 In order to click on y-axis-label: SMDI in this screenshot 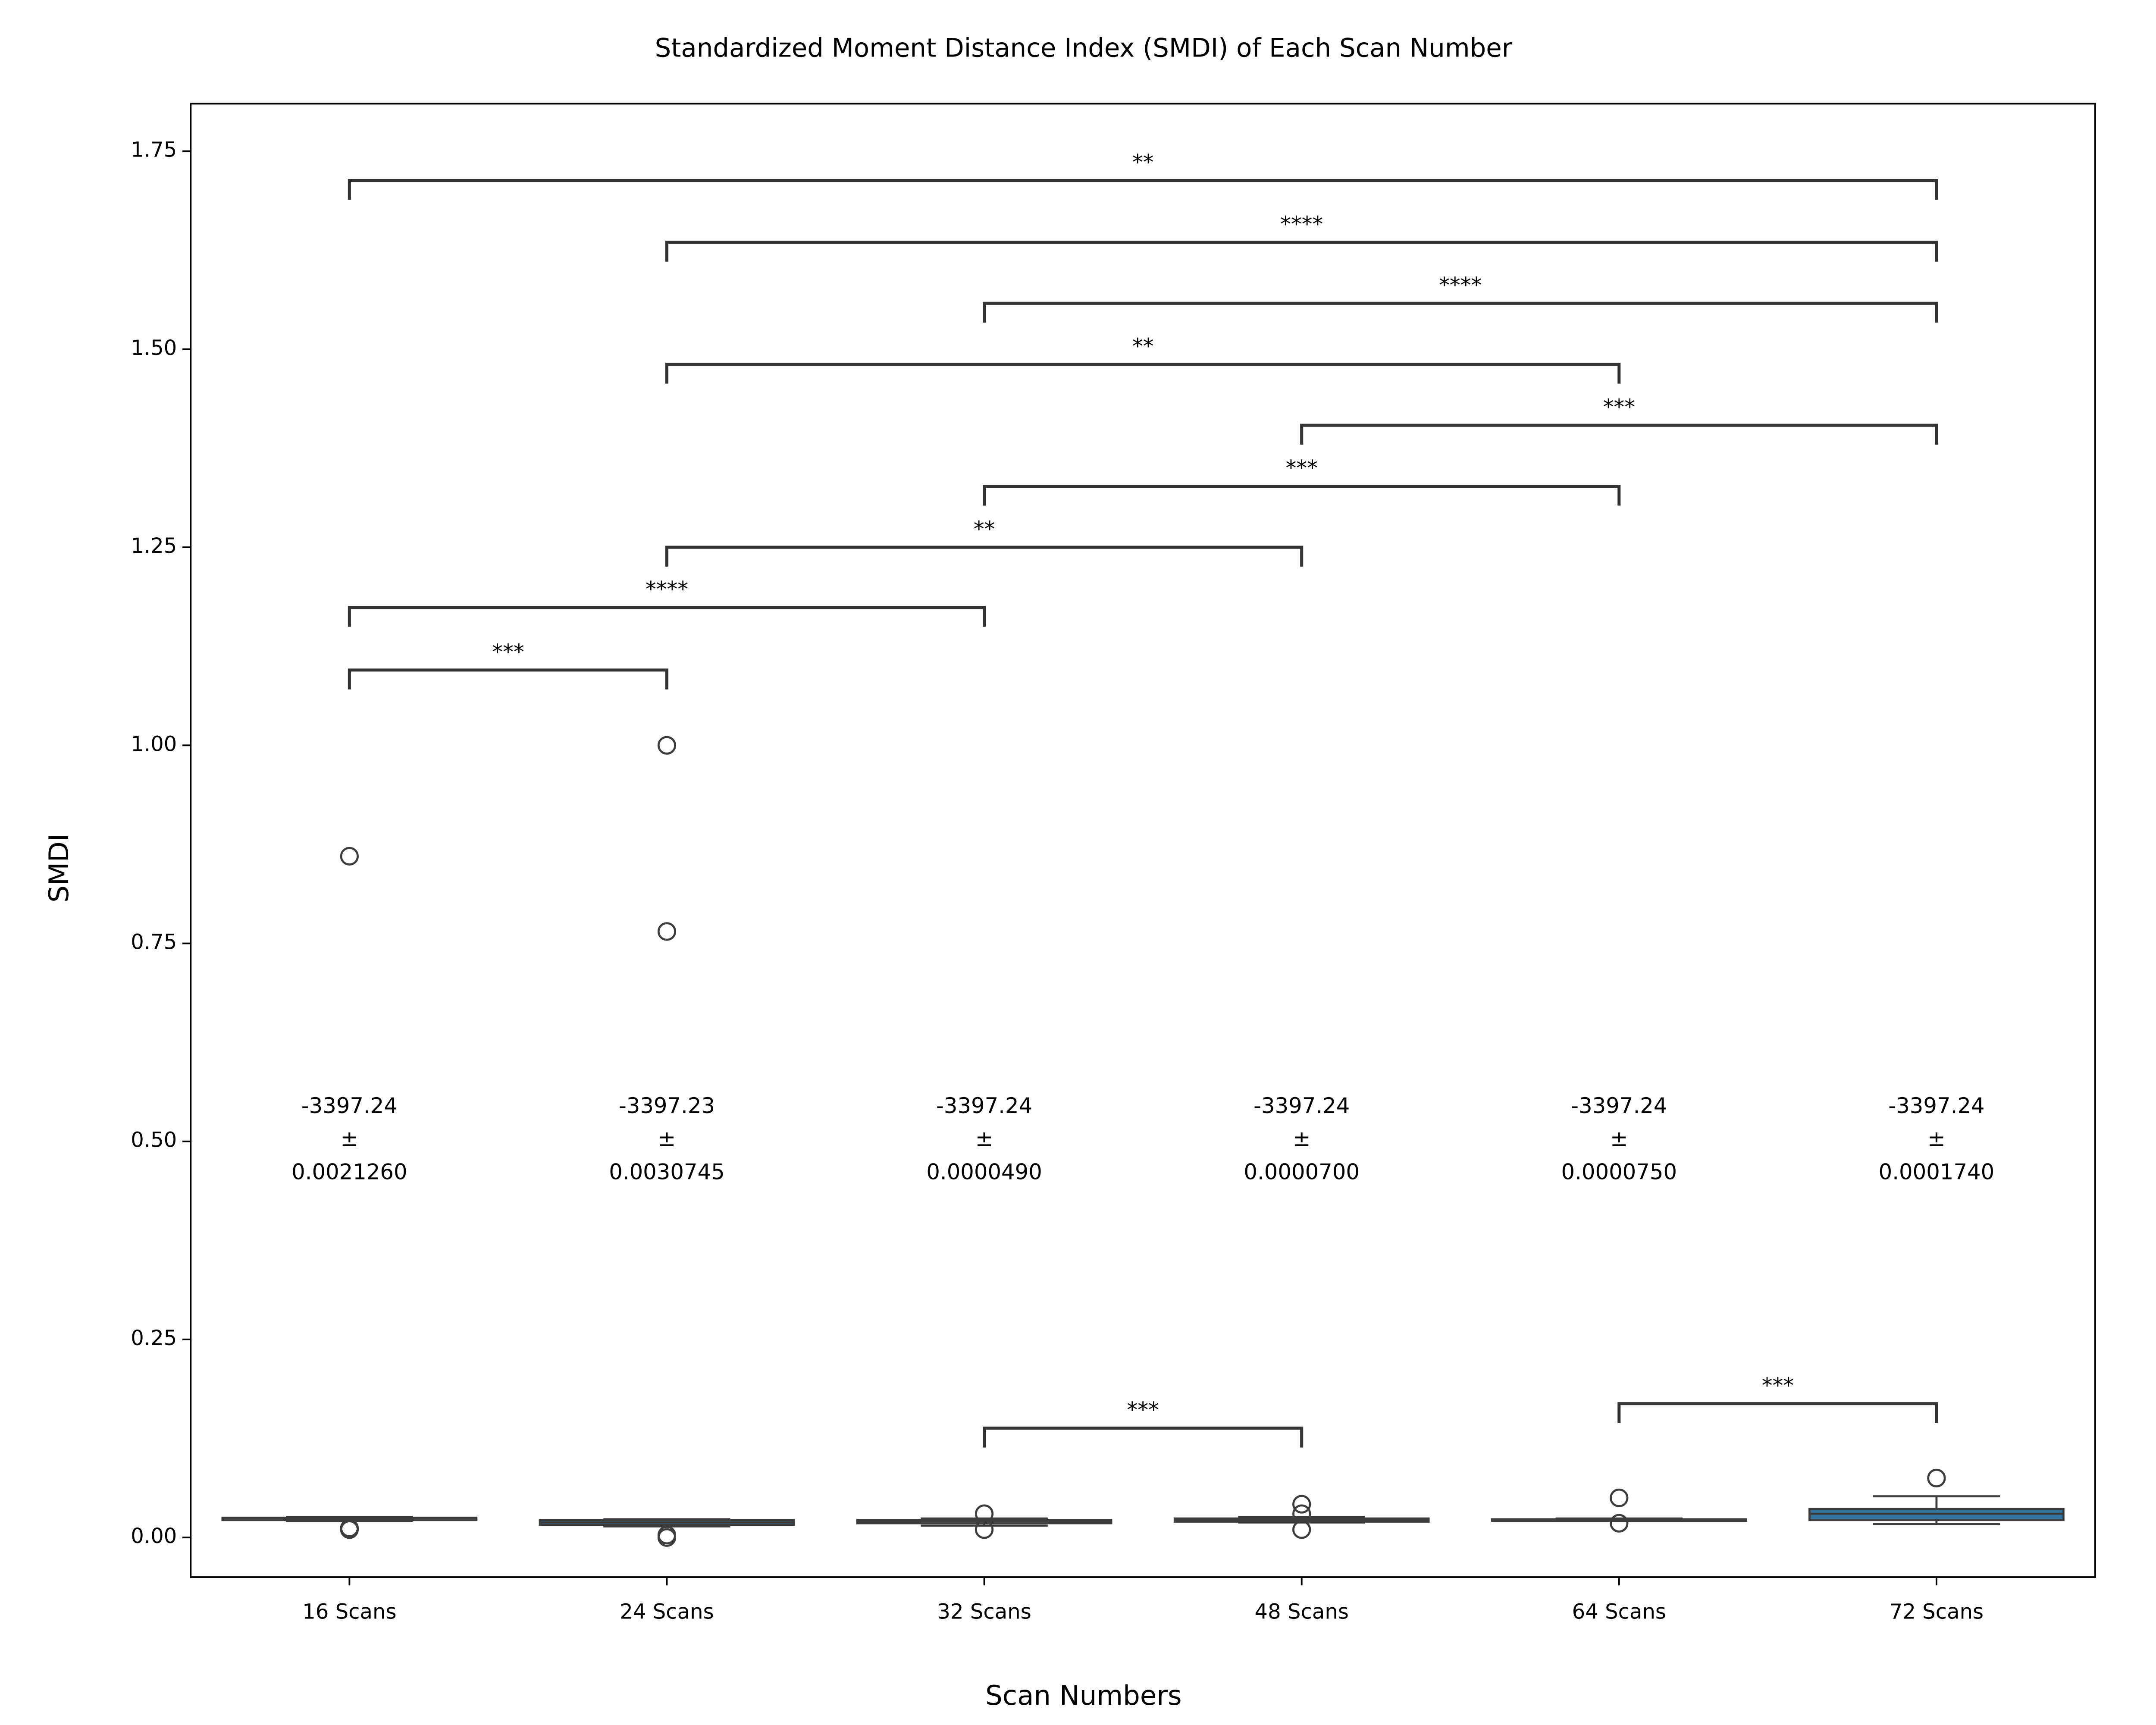, I will do `click(59, 869)`.